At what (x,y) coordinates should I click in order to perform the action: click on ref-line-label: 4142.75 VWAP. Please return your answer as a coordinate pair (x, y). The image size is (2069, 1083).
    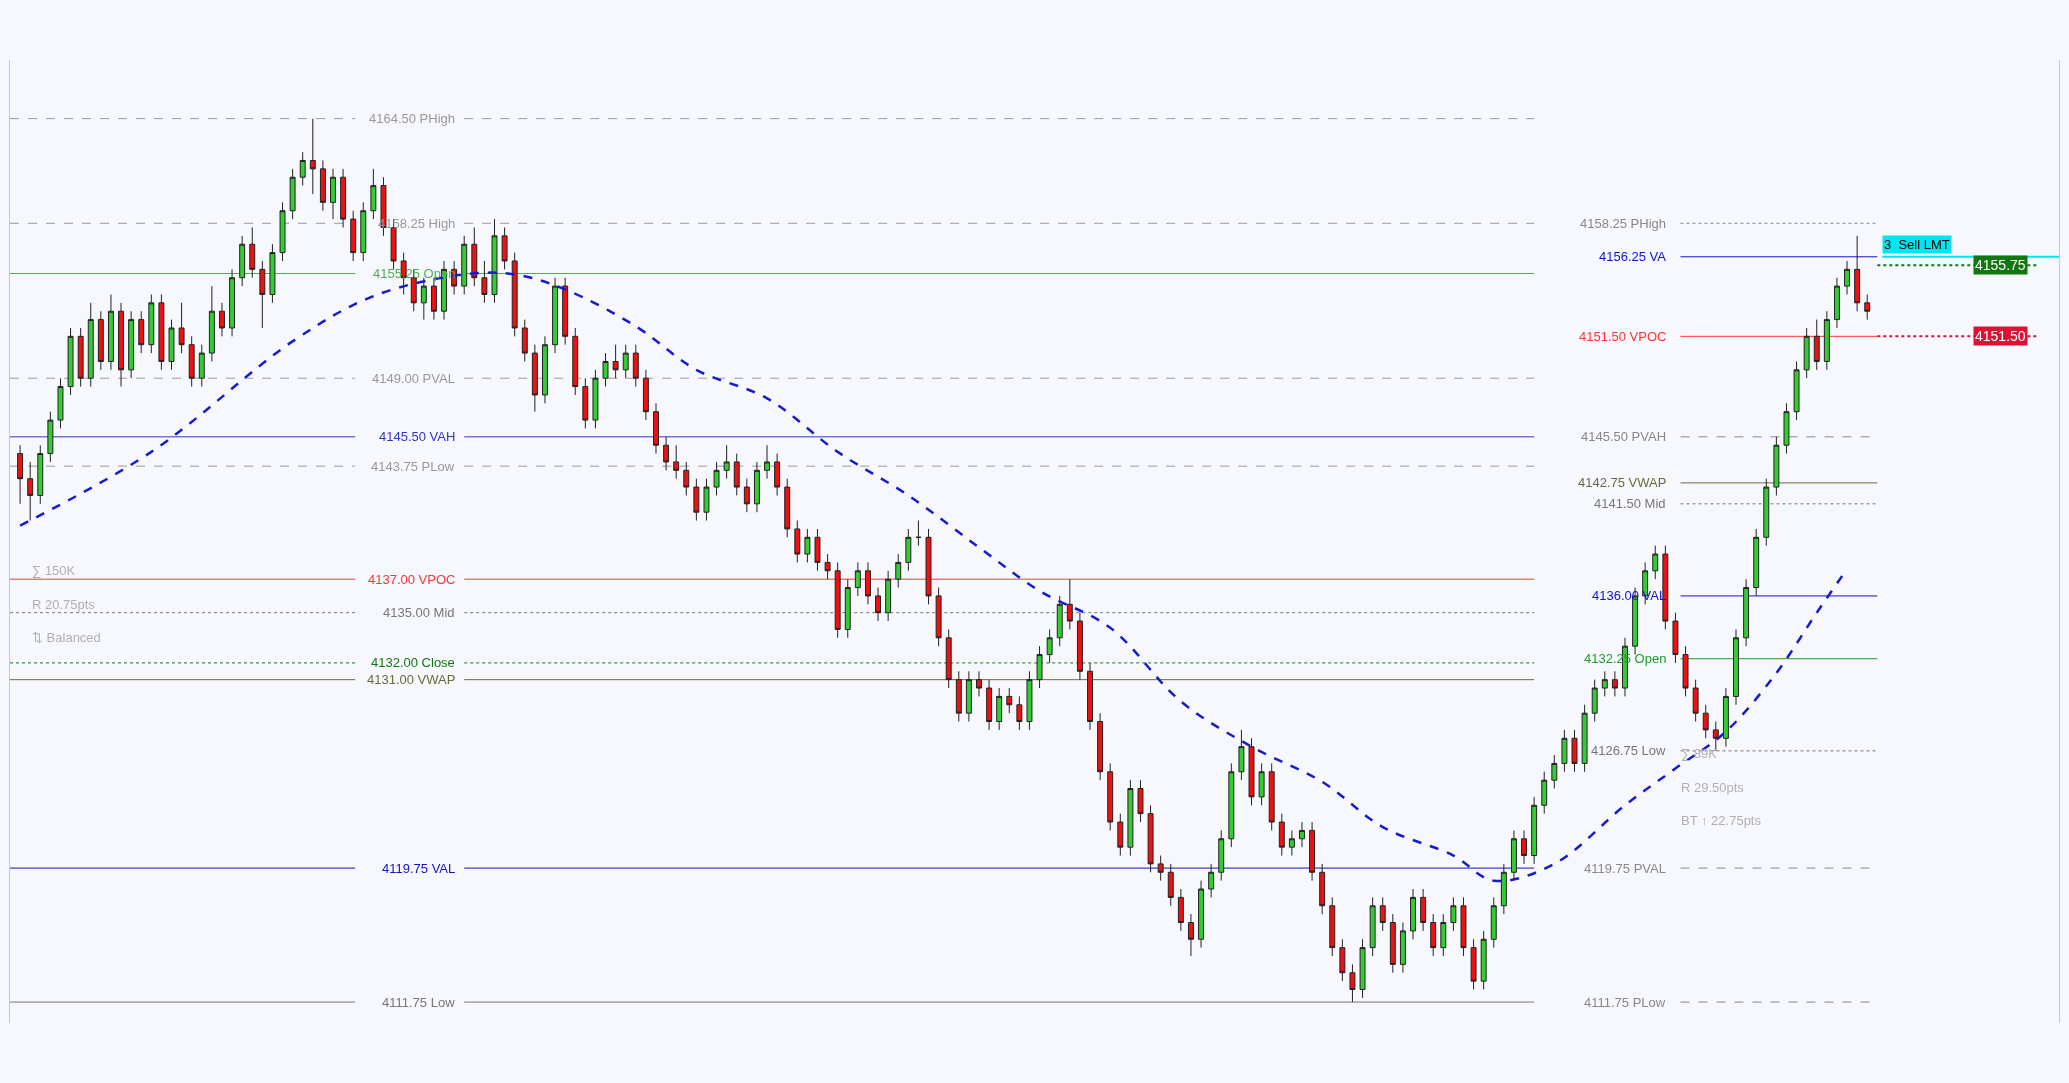
    Looking at the image, I should click on (1622, 482).